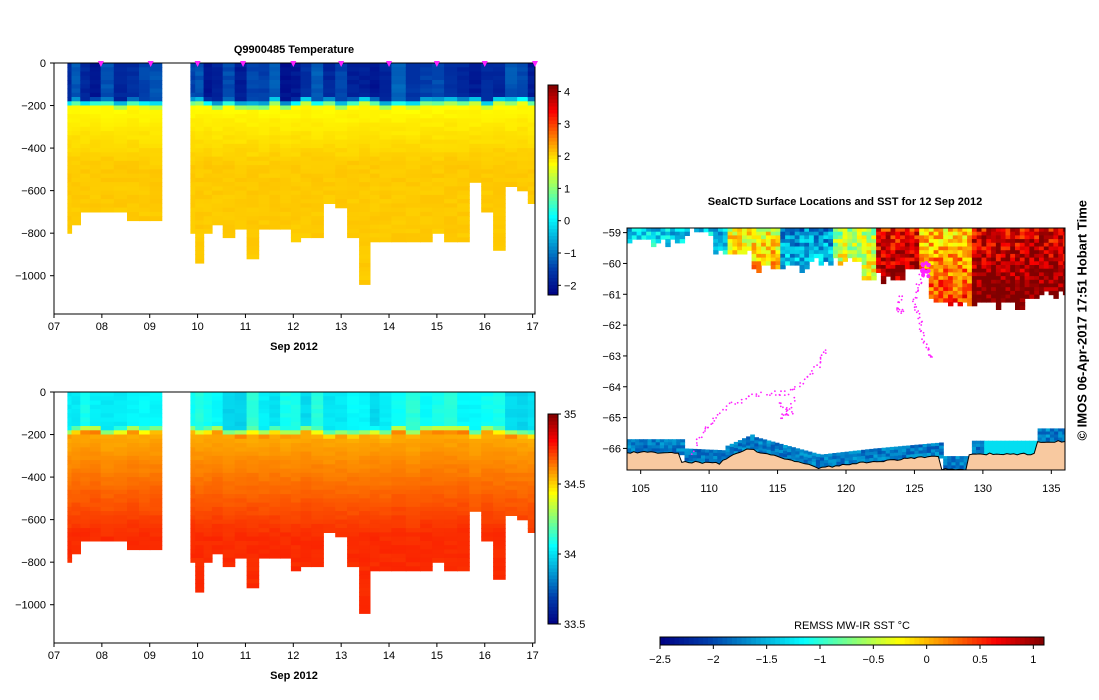  Describe the element at coordinates (553, 209) in the screenshot. I see `p1-colorbar-swatch` at that location.